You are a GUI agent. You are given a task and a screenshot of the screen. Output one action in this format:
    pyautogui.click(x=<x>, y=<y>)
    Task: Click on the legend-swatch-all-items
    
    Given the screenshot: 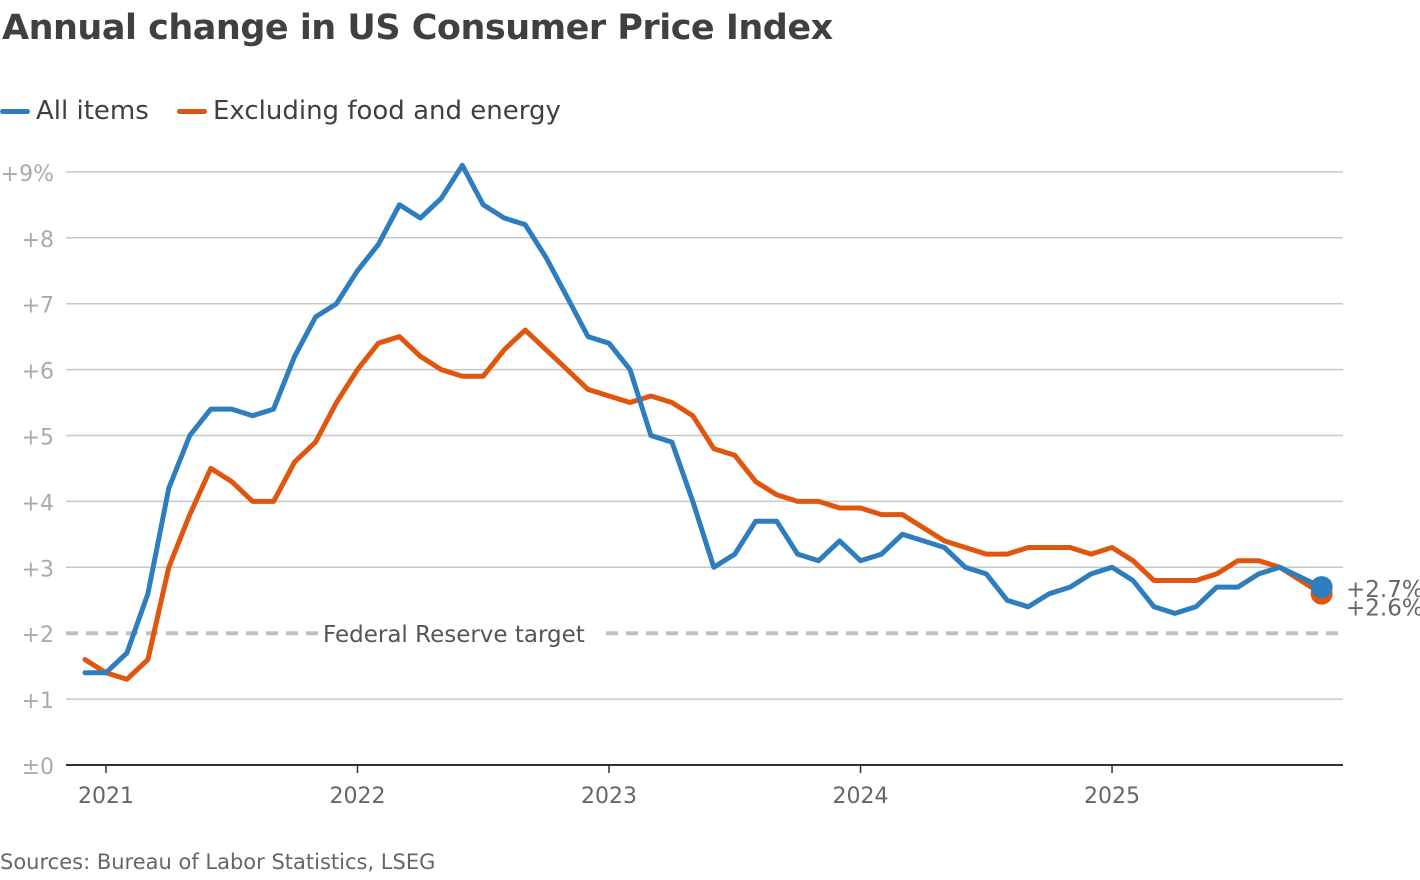 What is the action you would take?
    pyautogui.click(x=15, y=111)
    